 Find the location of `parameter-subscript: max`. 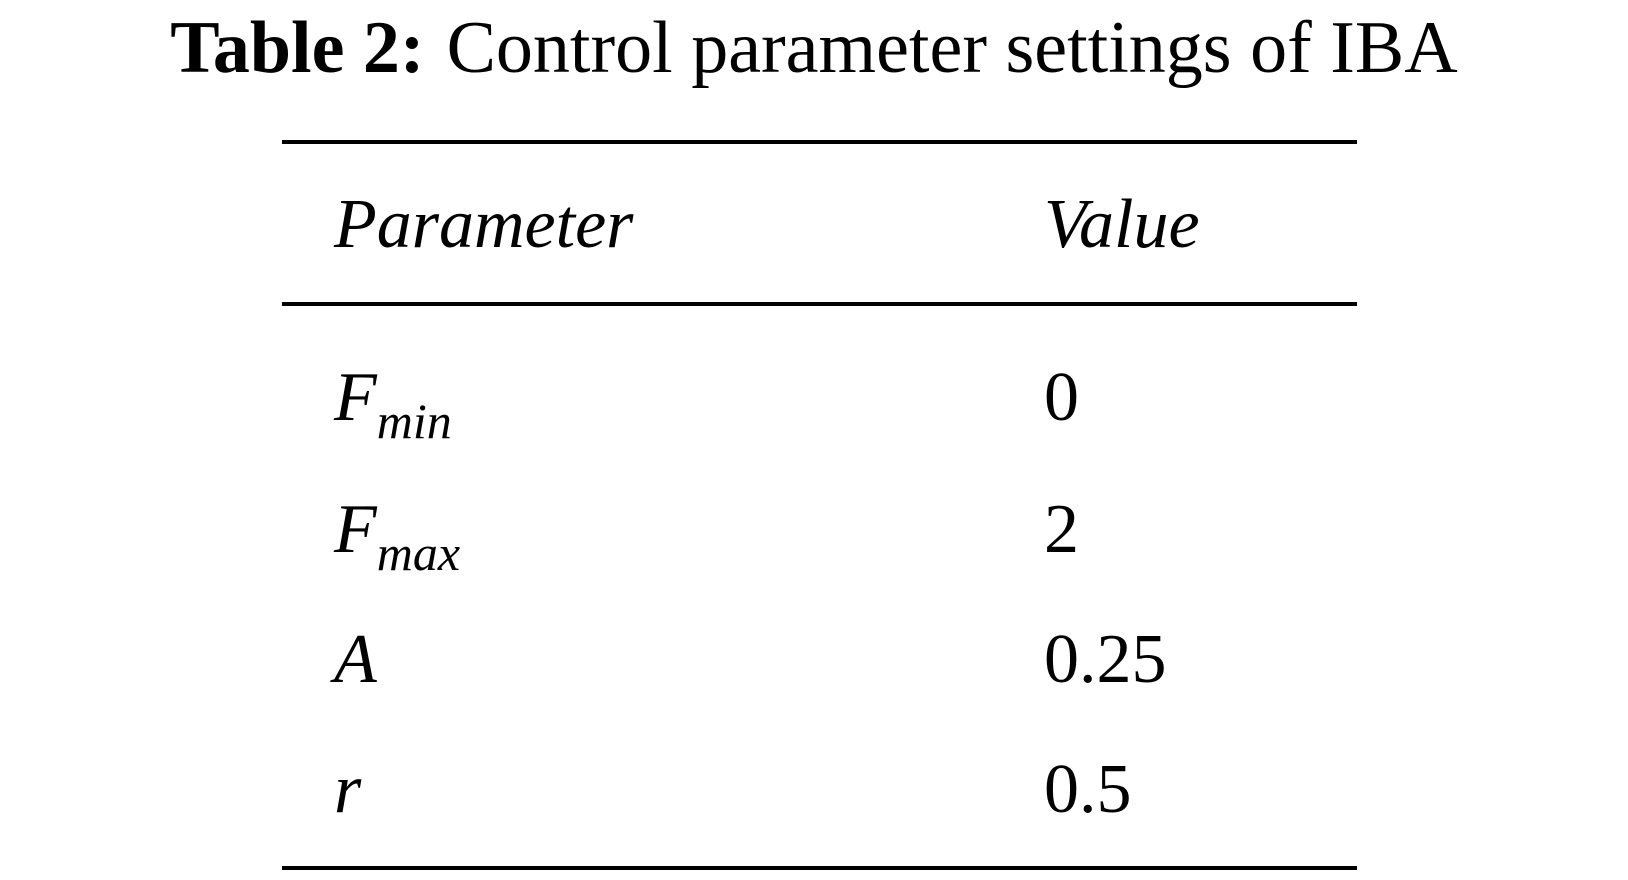

parameter-subscript: max is located at coordinates (418, 553).